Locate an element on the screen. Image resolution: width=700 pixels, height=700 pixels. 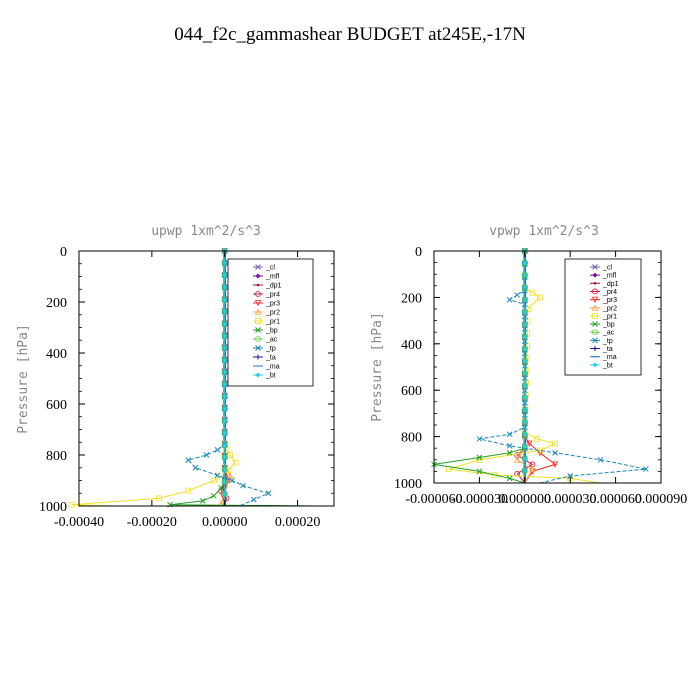
upwp-legend-label: _mfl is located at coordinates (272, 277).